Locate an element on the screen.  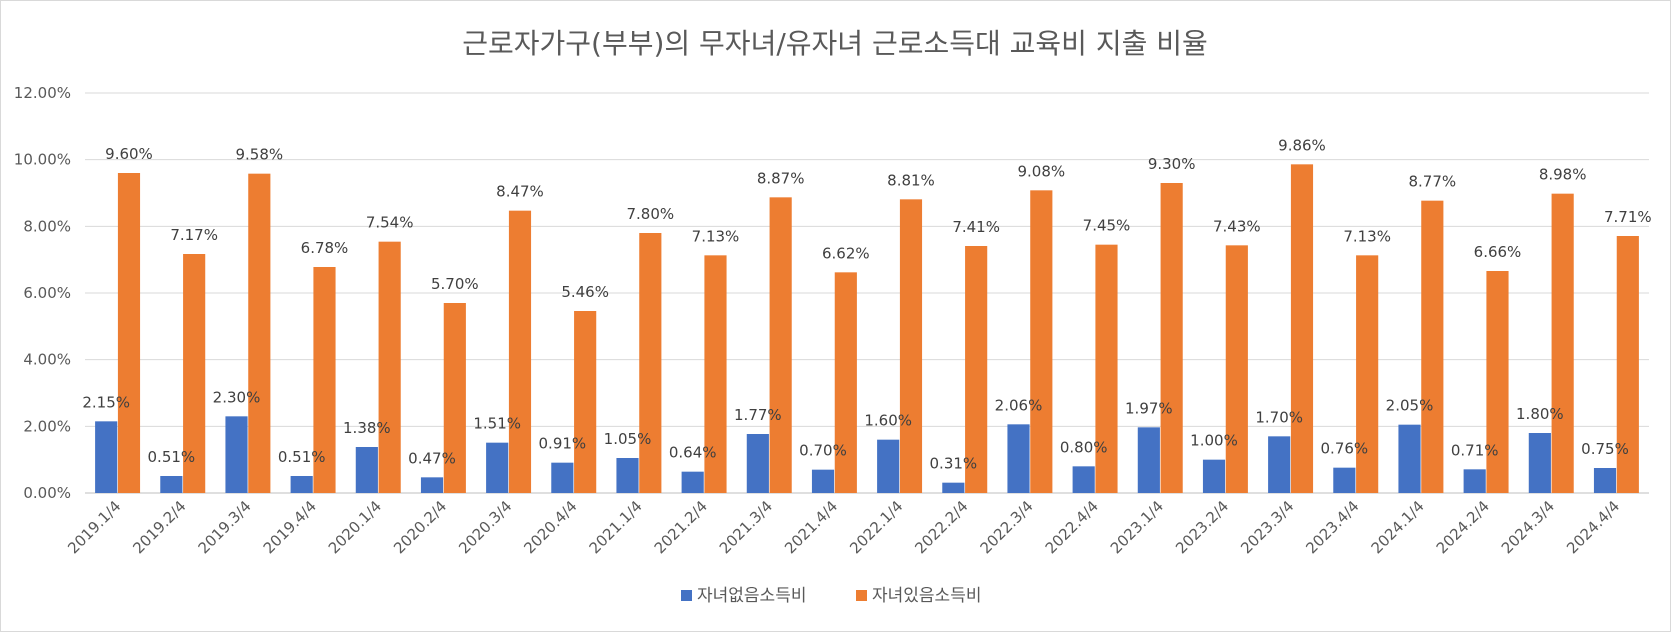
data-label: 0.47% is located at coordinates (432, 458).